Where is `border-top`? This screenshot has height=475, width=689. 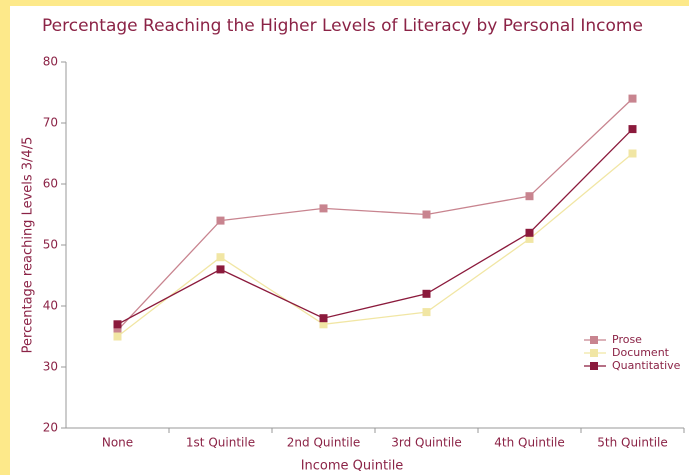 border-top is located at coordinates (344, 3).